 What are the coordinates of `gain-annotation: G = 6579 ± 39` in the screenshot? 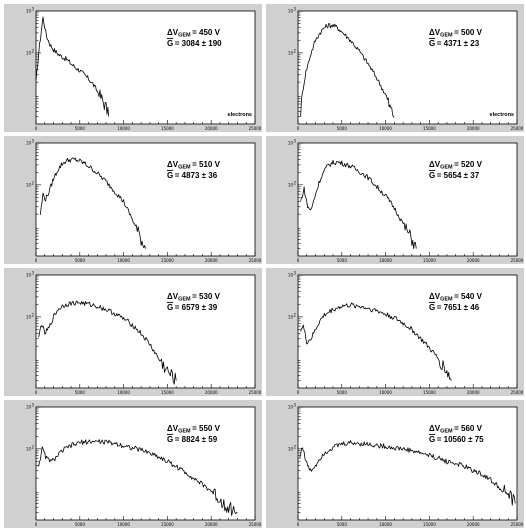 It's located at (192, 307).